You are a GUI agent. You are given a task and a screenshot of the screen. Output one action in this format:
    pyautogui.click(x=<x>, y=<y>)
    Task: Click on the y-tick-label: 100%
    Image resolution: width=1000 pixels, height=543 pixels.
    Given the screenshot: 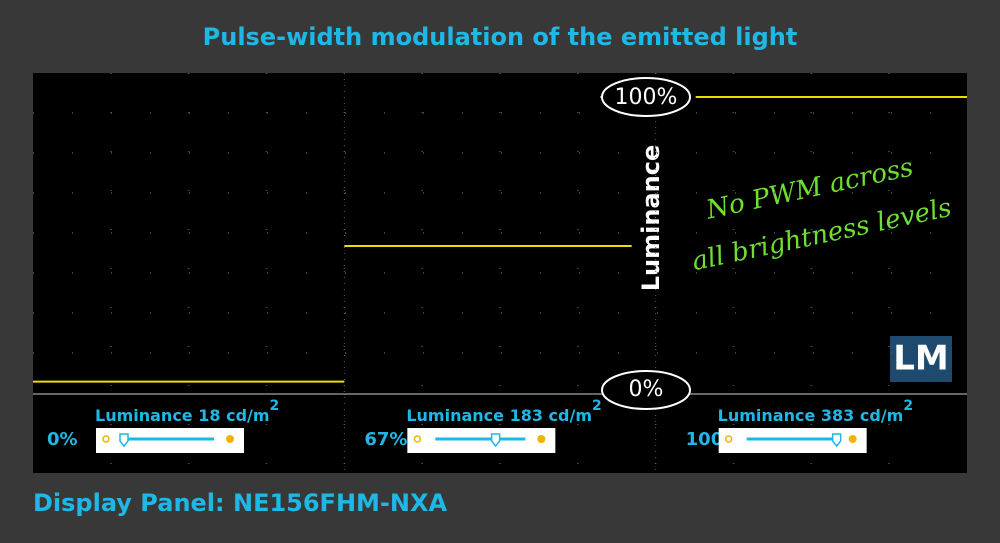 What is the action you would take?
    pyautogui.click(x=646, y=97)
    